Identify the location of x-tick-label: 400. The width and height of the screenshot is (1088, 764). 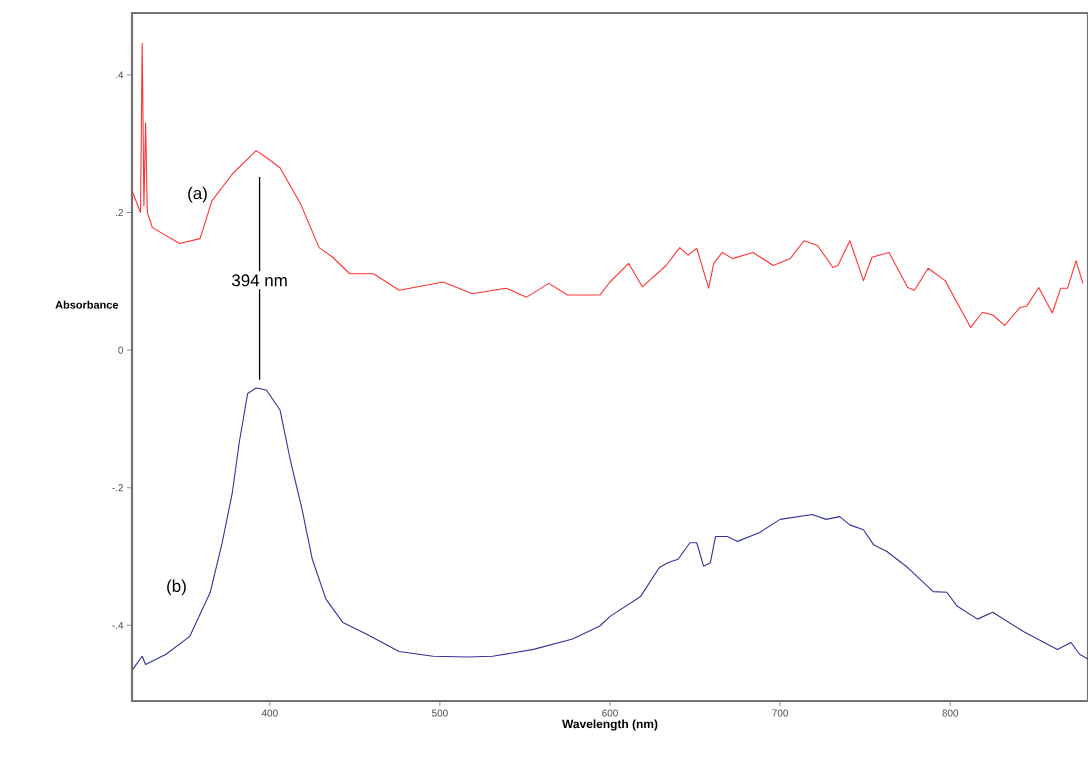
(269, 713).